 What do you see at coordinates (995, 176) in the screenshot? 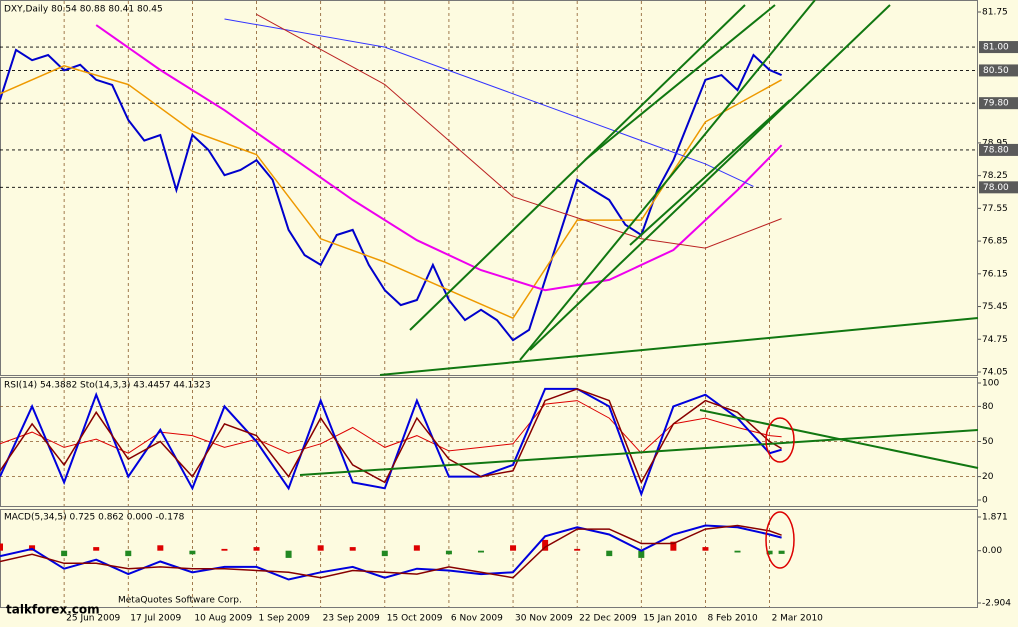
I see `y-tick-label: 78.25` at bounding box center [995, 176].